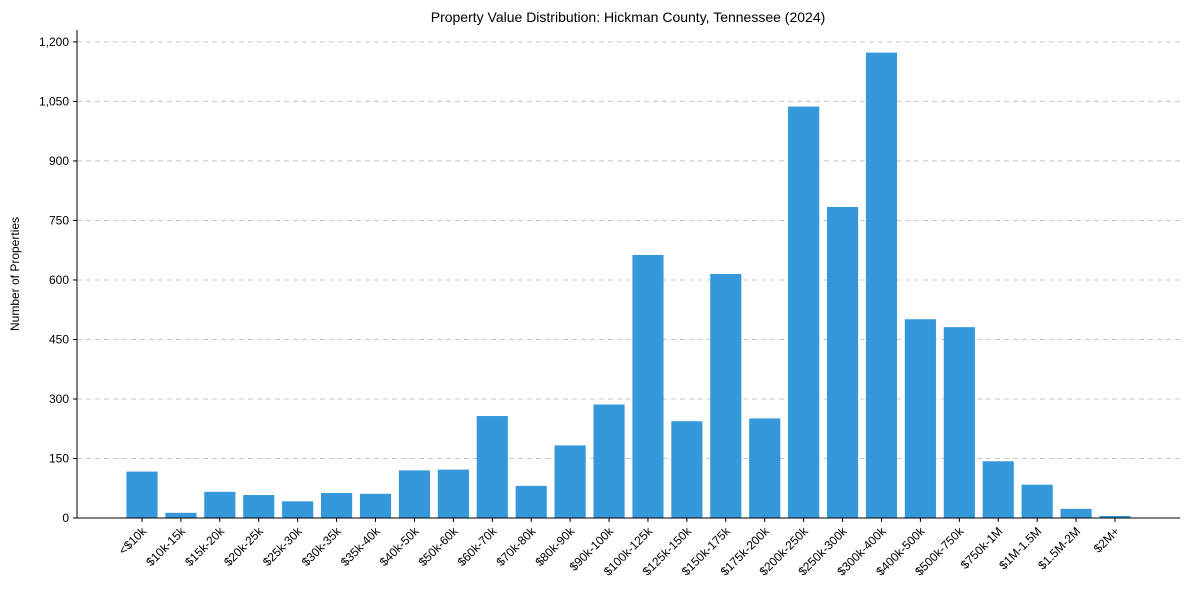 This screenshot has width=1190, height=590. Describe the element at coordinates (244, 547) in the screenshot. I see `x-tick-label: $20k-25k` at that location.